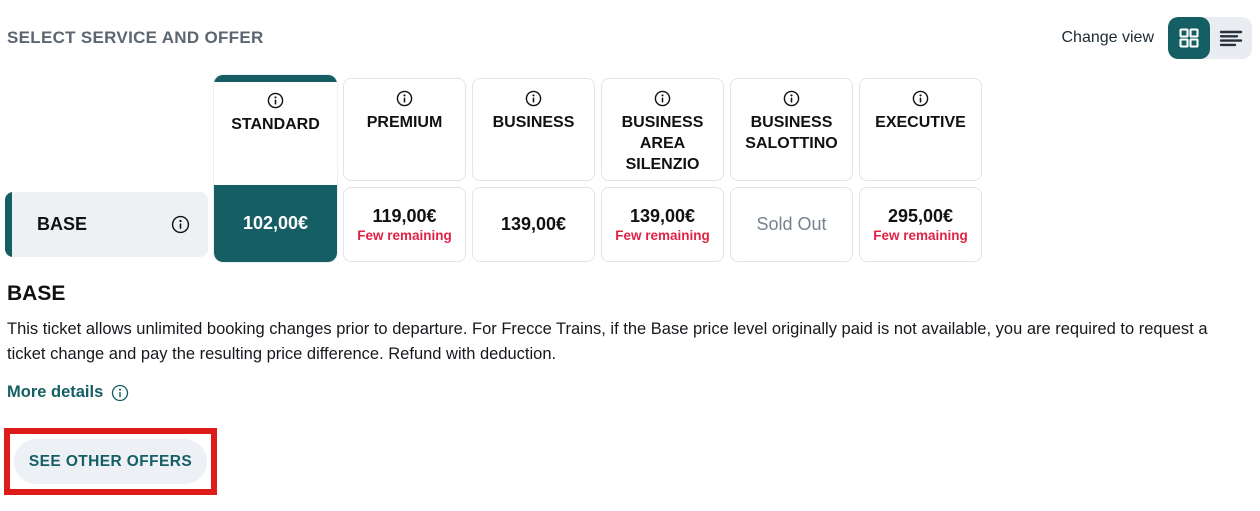 Image resolution: width=1260 pixels, height=511 pixels. I want to click on service-column-premium: PREMIUM, so click(404, 129).